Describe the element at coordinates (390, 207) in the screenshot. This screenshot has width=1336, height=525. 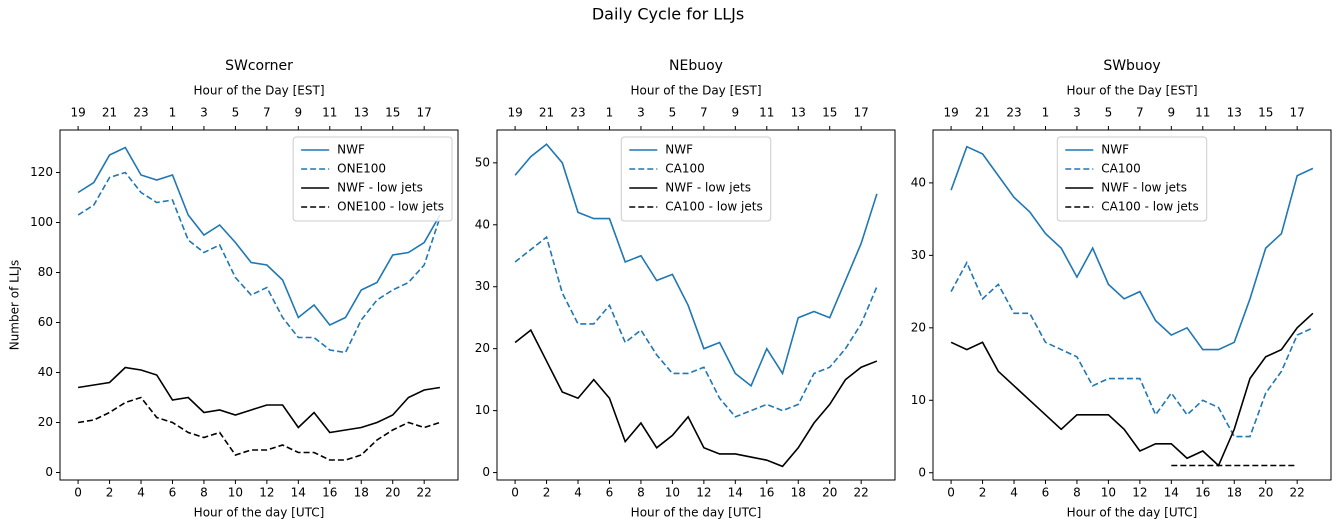
I see `legend-label: ONE100 - low jets` at that location.